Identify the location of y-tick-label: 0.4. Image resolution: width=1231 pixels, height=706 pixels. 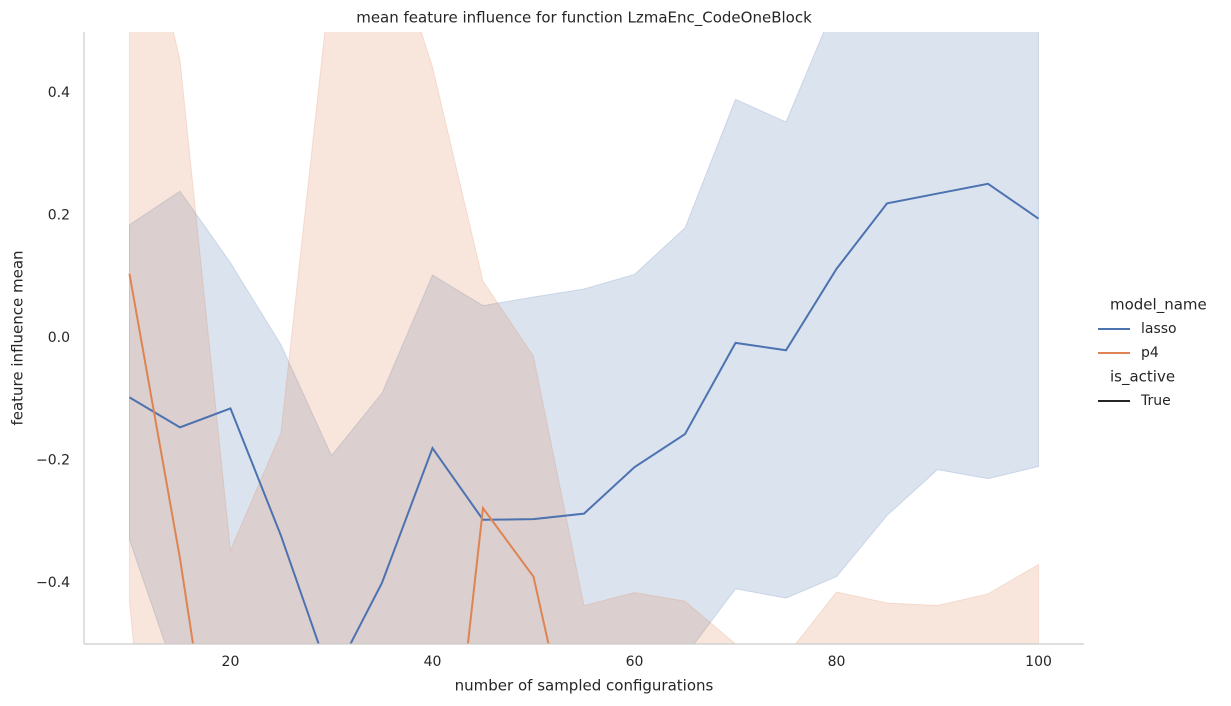
(59, 93).